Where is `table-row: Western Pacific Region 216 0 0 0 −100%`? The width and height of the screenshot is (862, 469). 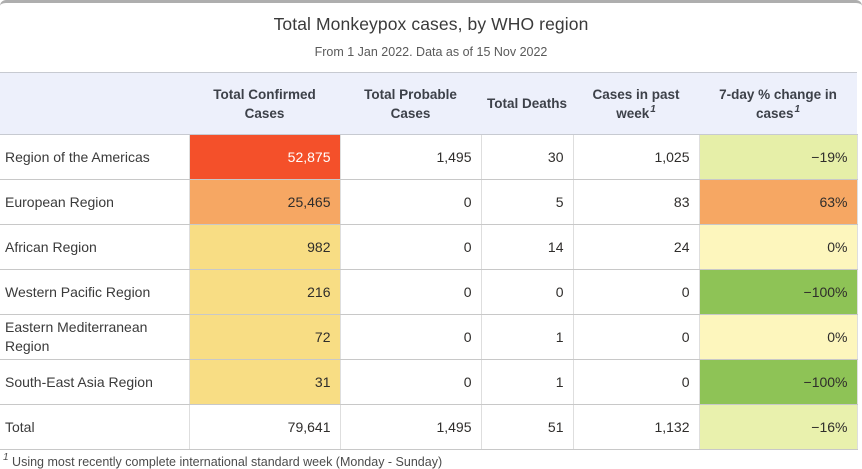 table-row: Western Pacific Region 216 0 0 0 −100% is located at coordinates (429, 292).